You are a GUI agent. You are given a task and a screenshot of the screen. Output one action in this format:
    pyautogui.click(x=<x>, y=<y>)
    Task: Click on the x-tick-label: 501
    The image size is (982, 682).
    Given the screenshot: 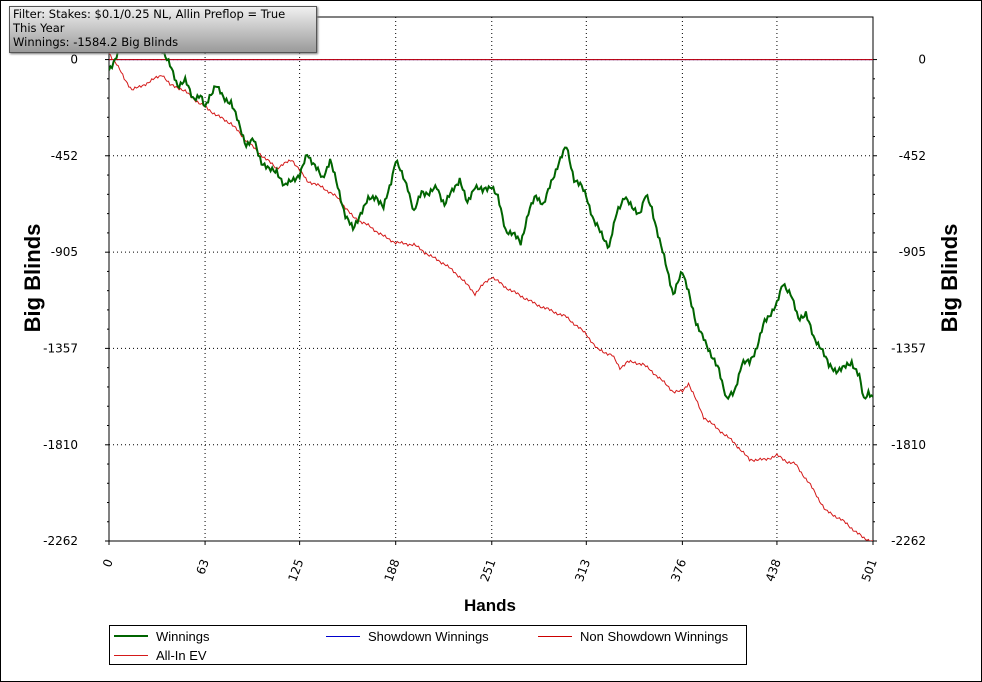 What is the action you would take?
    pyautogui.click(x=869, y=570)
    